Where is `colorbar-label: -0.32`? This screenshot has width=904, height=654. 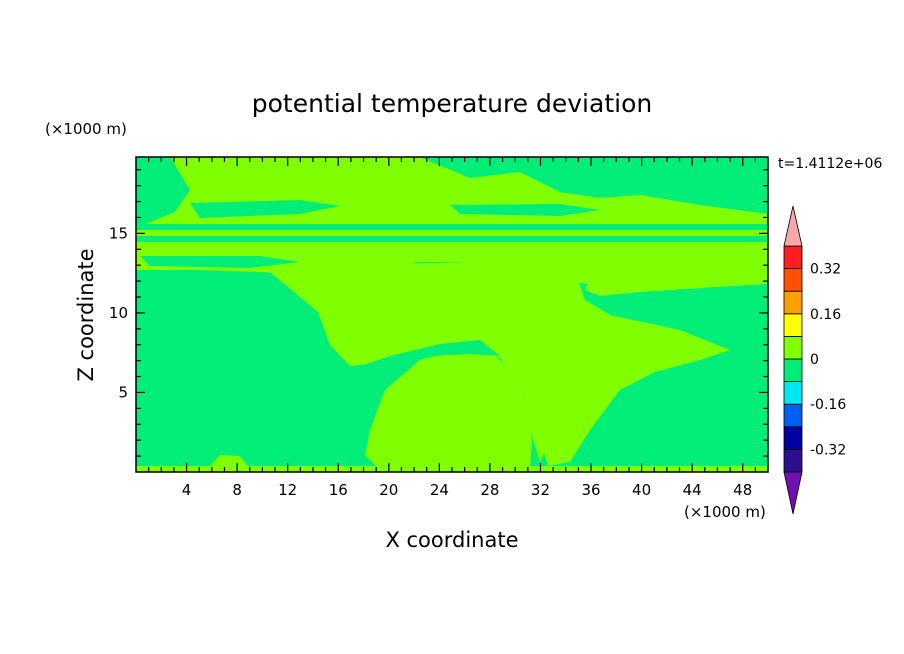 colorbar-label: -0.32 is located at coordinates (828, 450).